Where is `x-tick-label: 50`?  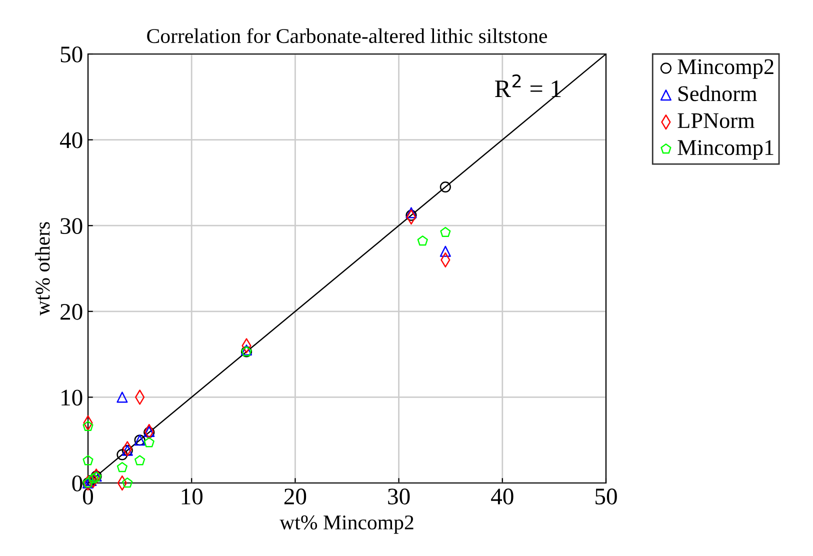 x-tick-label: 50 is located at coordinates (606, 496).